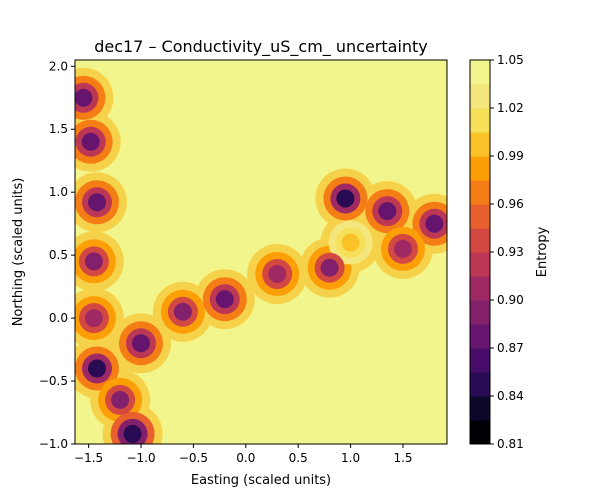  I want to click on colorbar-tick-label: 0.99, so click(510, 156).